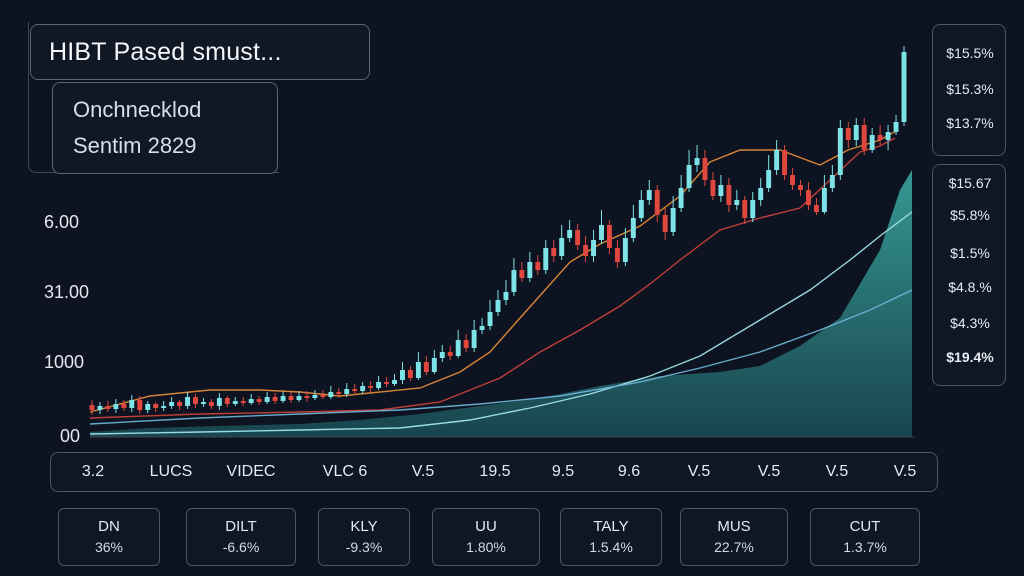  What do you see at coordinates (970, 287) in the screenshot?
I see `price-value: $4.8.%` at bounding box center [970, 287].